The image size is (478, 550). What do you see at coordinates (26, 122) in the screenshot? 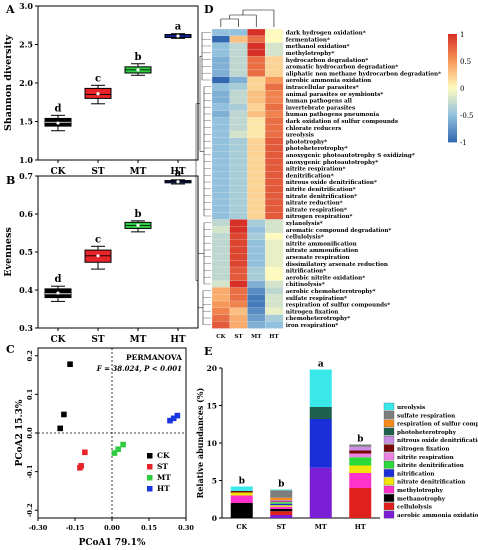
I see `y-tick-label: 1.5` at bounding box center [26, 122].